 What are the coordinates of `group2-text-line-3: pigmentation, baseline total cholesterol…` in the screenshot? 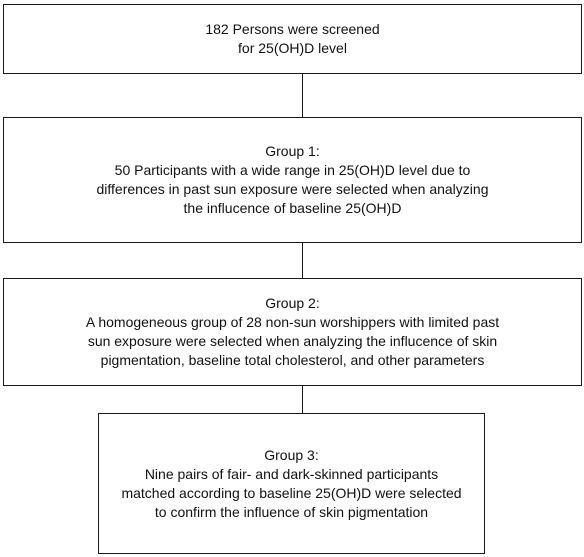 It's located at (292, 360).